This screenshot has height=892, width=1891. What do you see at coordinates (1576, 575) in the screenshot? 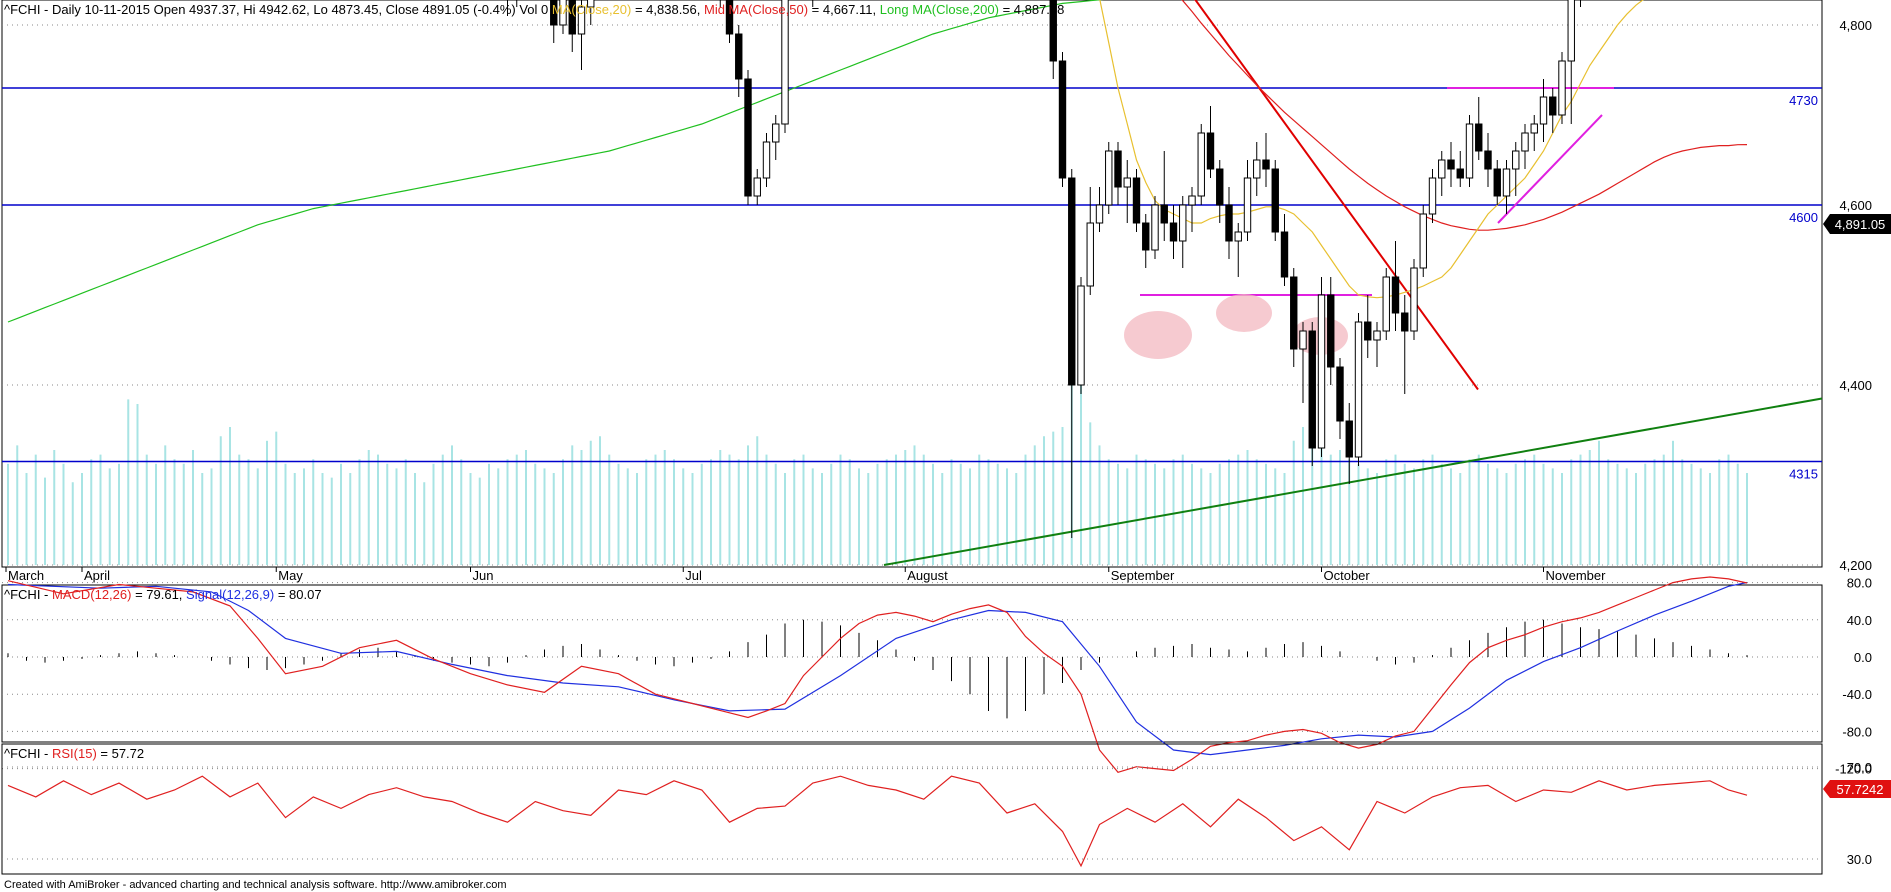
I see `month-label: November` at bounding box center [1576, 575].